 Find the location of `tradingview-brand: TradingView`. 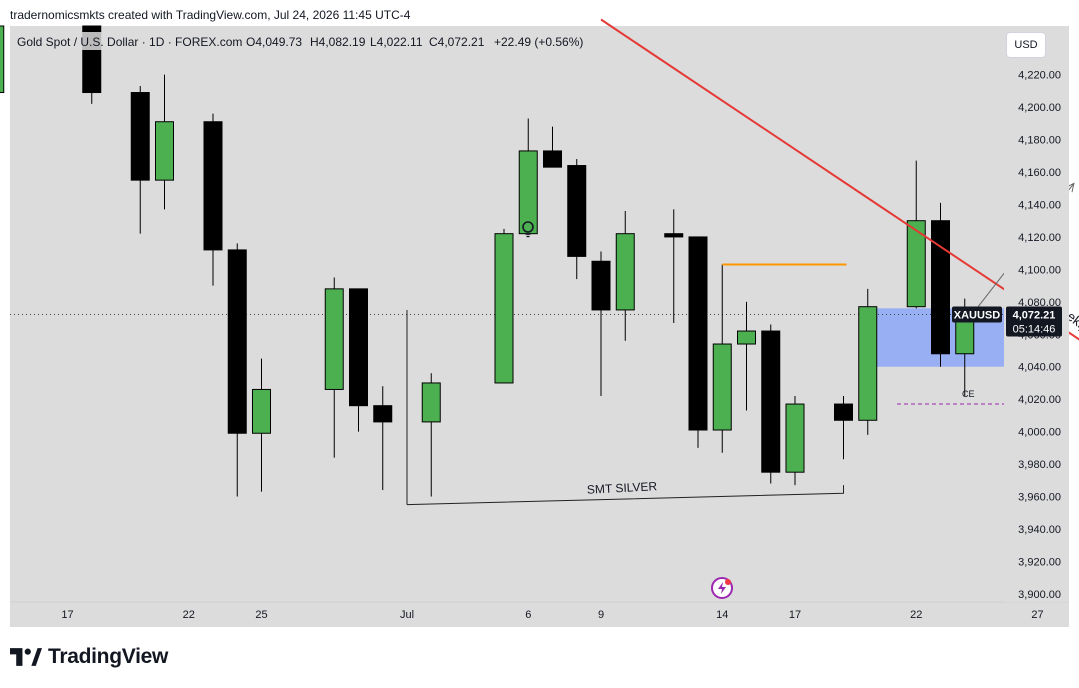

tradingview-brand: TradingView is located at coordinates (108, 656).